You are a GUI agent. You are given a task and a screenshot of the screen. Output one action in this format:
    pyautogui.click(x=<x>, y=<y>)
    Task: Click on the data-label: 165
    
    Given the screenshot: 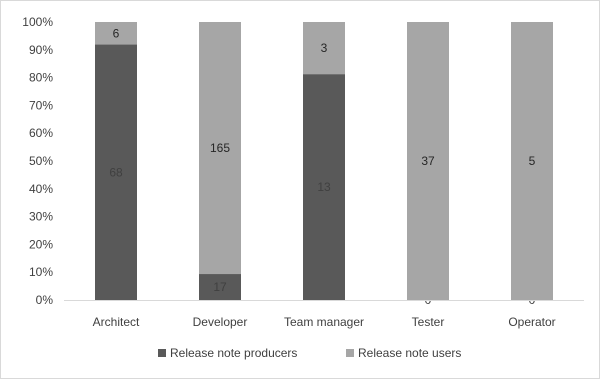 What is the action you would take?
    pyautogui.click(x=220, y=148)
    